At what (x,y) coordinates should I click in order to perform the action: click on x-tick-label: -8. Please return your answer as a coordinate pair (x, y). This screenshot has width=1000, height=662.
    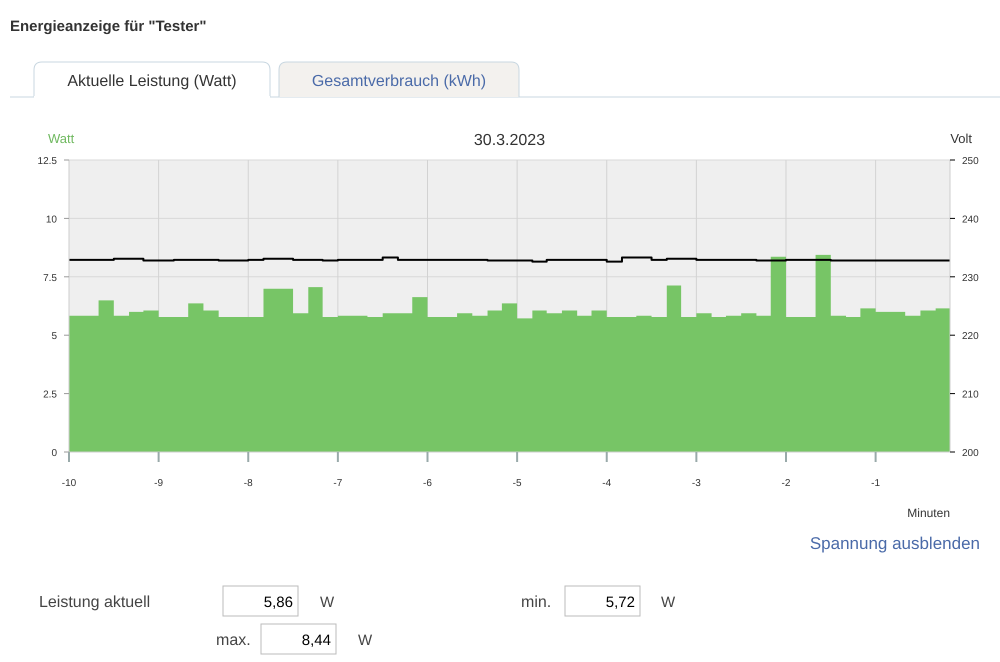
    Looking at the image, I should click on (249, 483).